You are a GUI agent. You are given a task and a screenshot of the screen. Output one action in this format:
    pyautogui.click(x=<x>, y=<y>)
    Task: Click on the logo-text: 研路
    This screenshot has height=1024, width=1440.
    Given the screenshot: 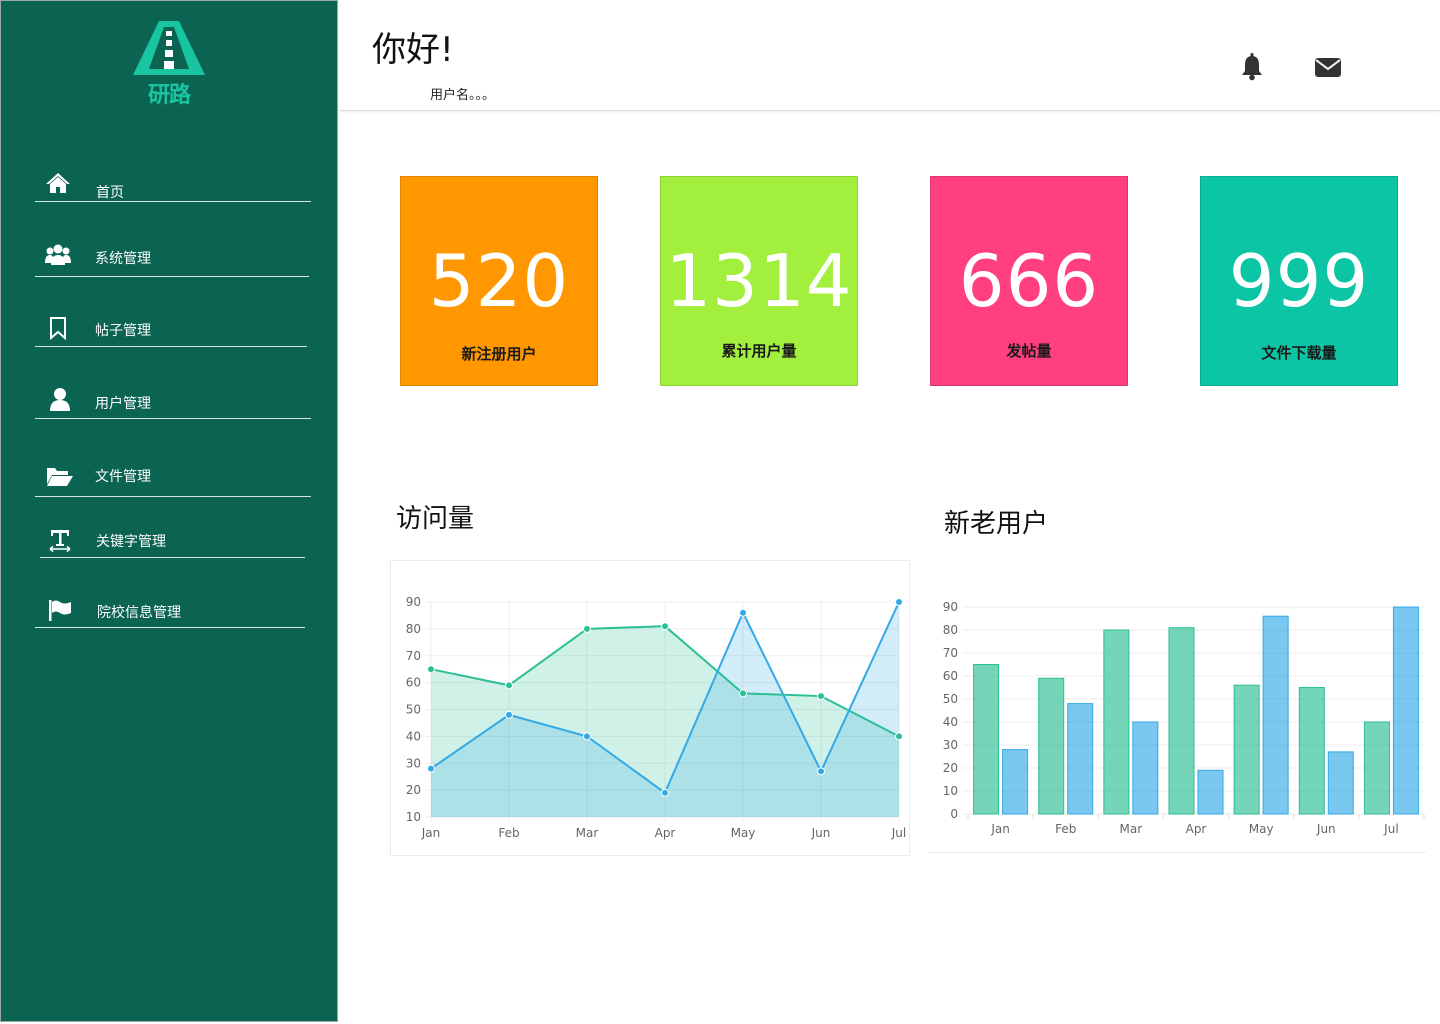 What is the action you would take?
    pyautogui.click(x=169, y=93)
    